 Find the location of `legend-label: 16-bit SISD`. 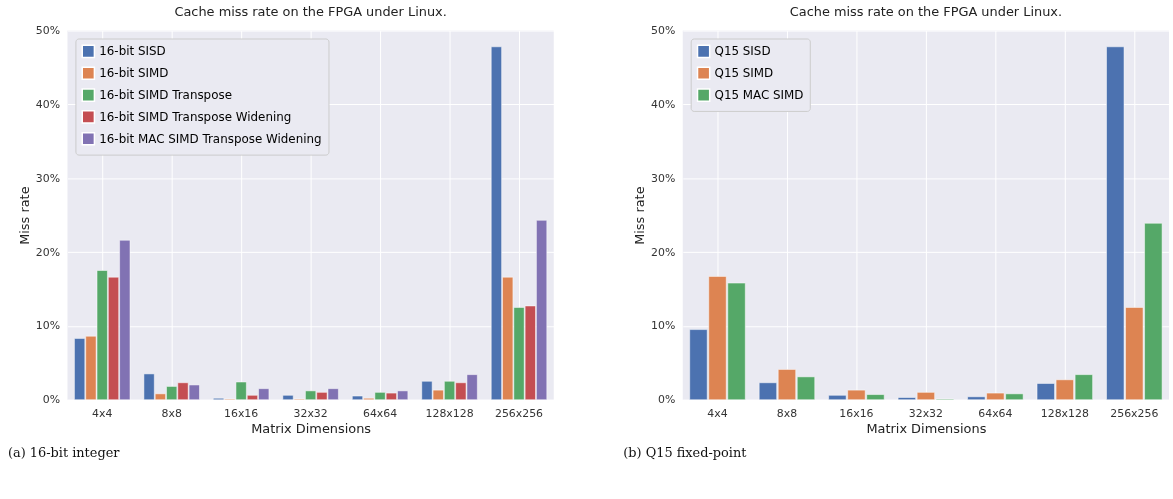

legend-label: 16-bit SISD is located at coordinates (132, 51).